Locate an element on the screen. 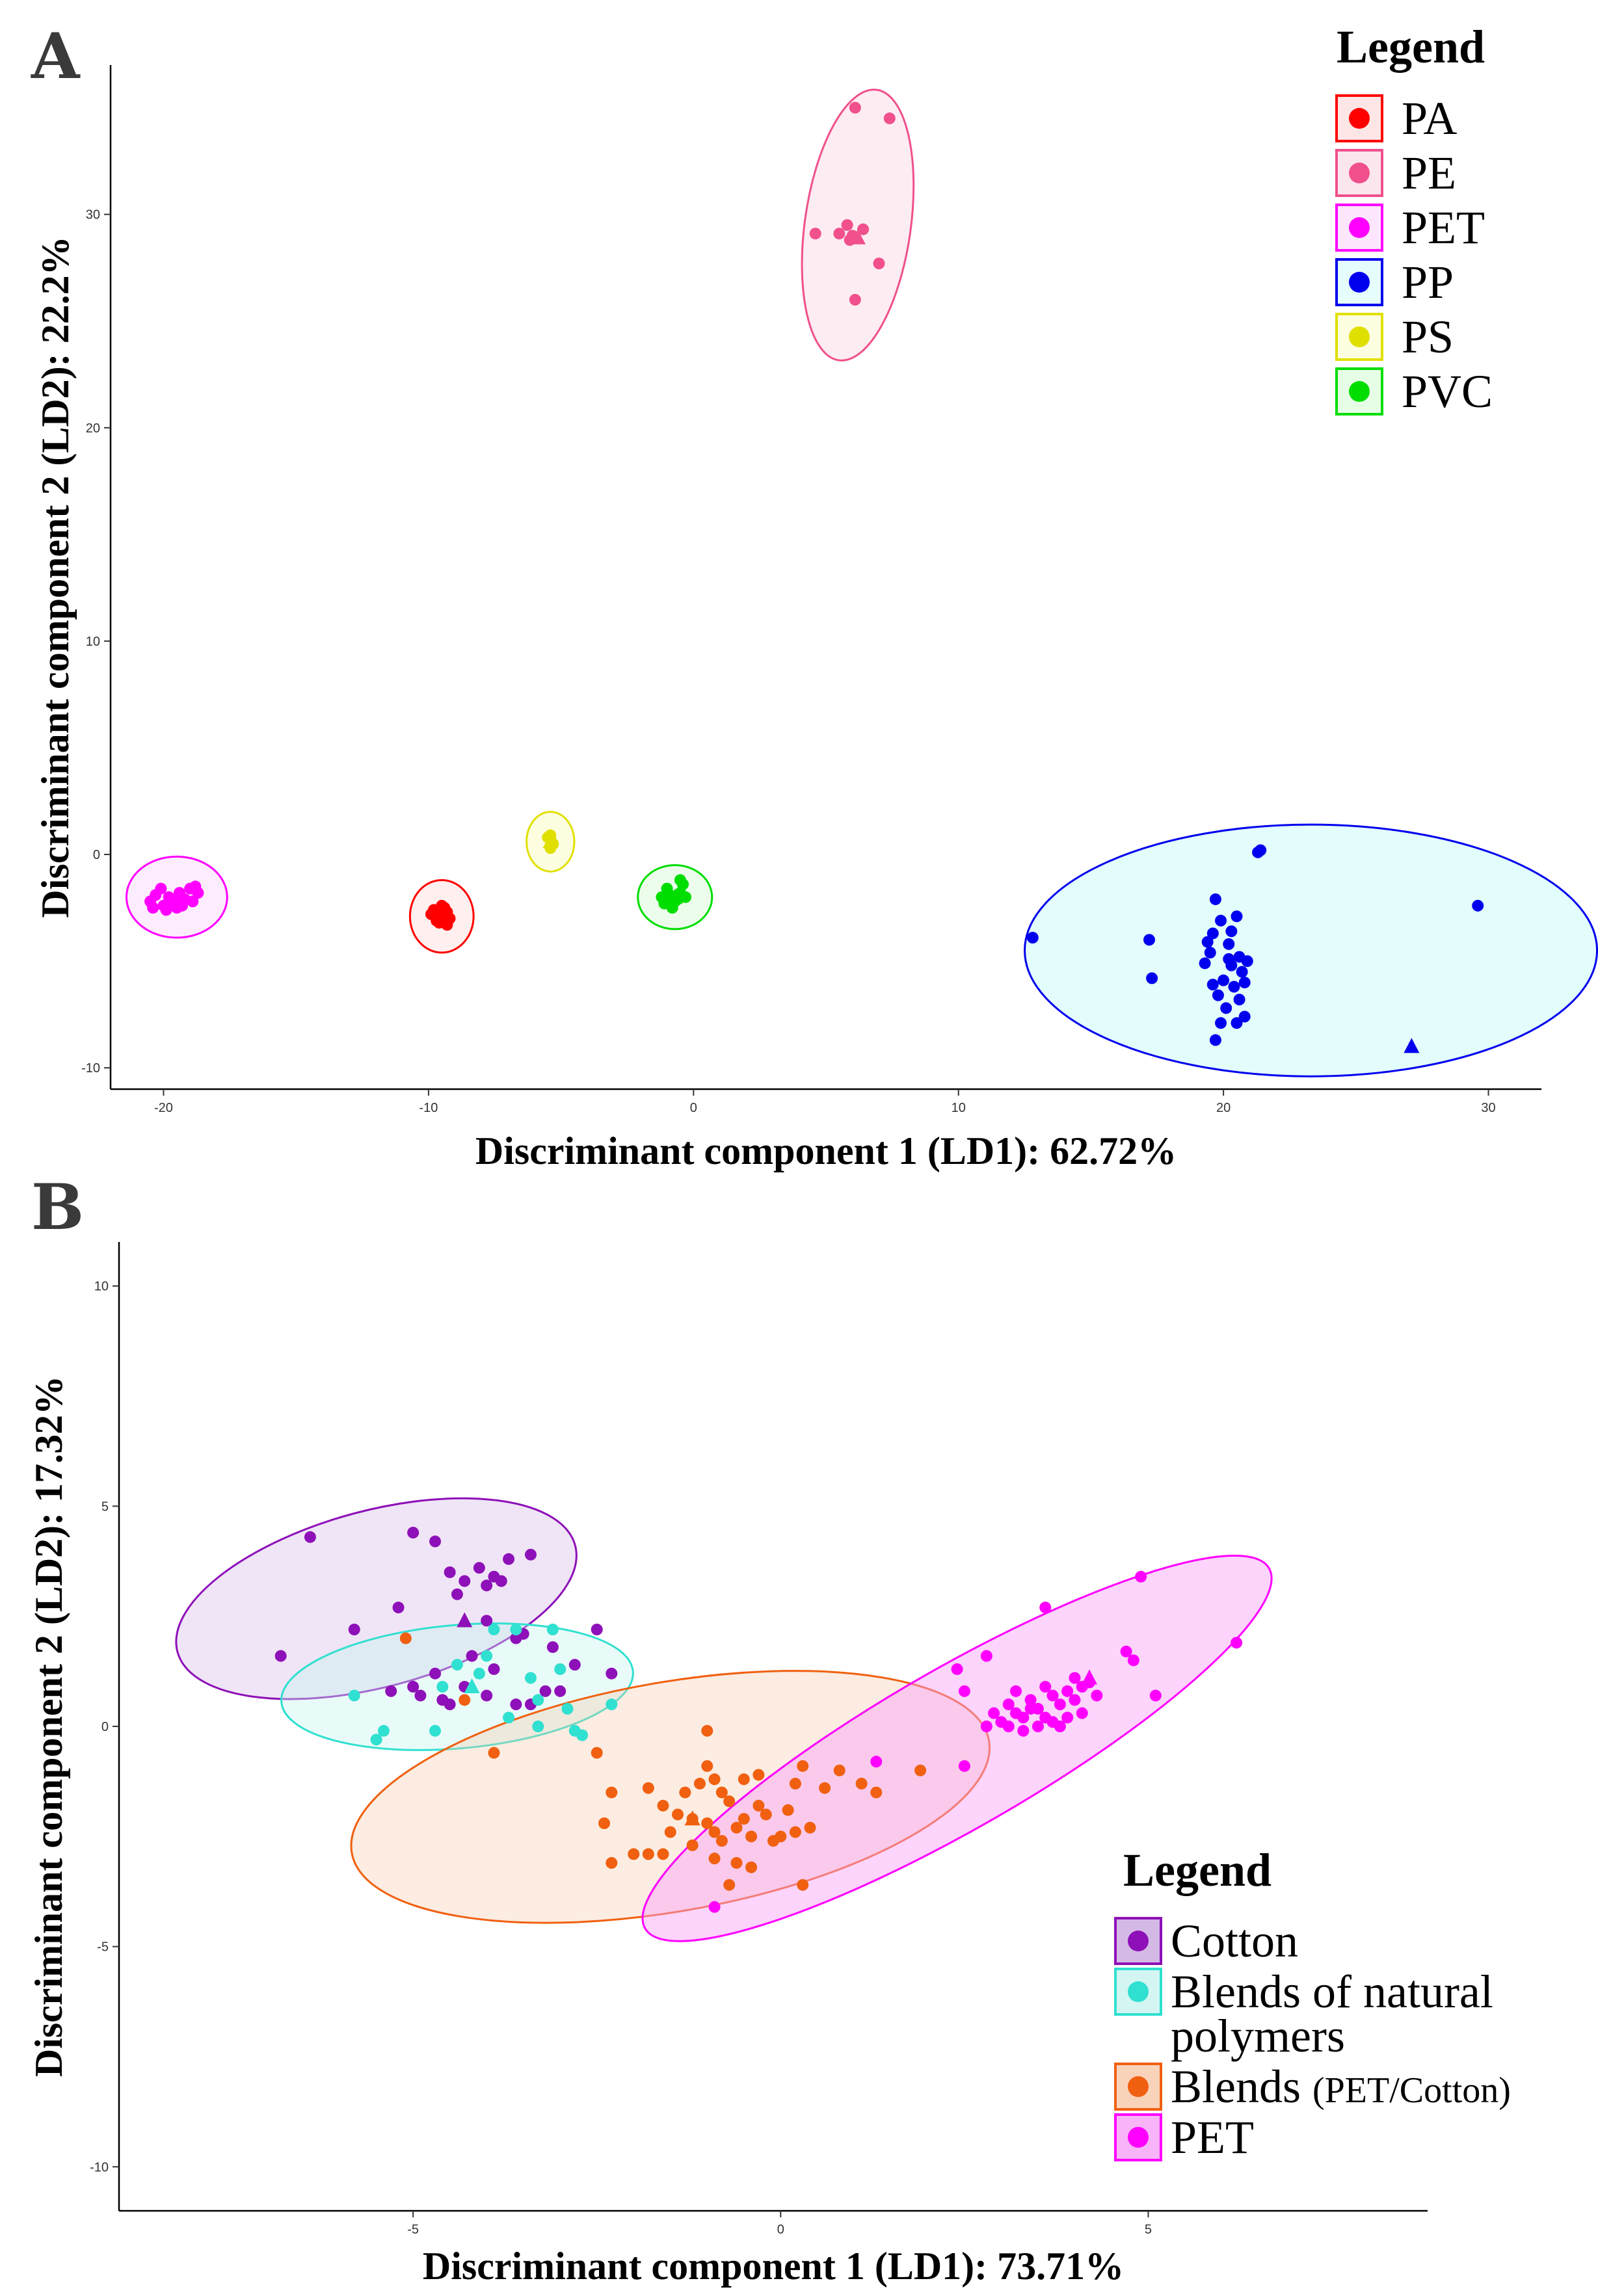  panel-a-legend-dot-pet is located at coordinates (1359, 228).